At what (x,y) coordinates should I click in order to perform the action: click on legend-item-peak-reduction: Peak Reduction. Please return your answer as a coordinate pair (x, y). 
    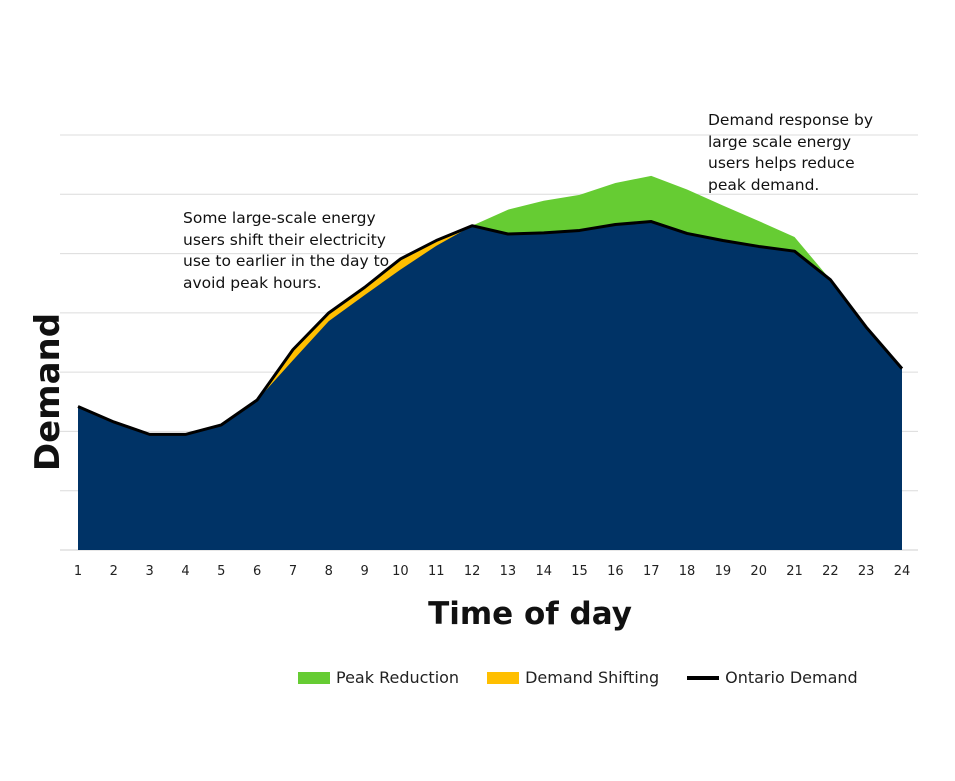
    Looking at the image, I should click on (378, 677).